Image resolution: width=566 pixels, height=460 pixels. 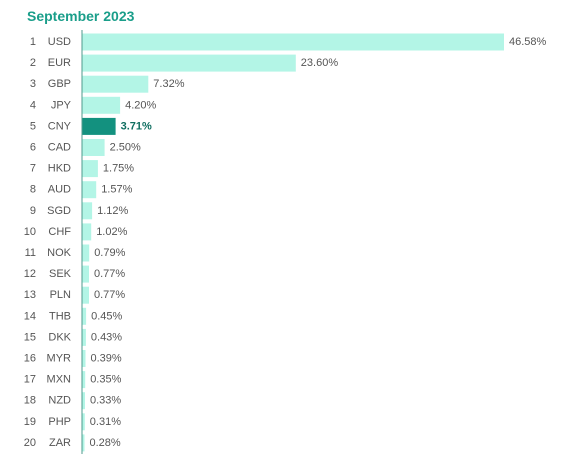 What do you see at coordinates (125, 148) in the screenshot?
I see `value-label: 2.50%` at bounding box center [125, 148].